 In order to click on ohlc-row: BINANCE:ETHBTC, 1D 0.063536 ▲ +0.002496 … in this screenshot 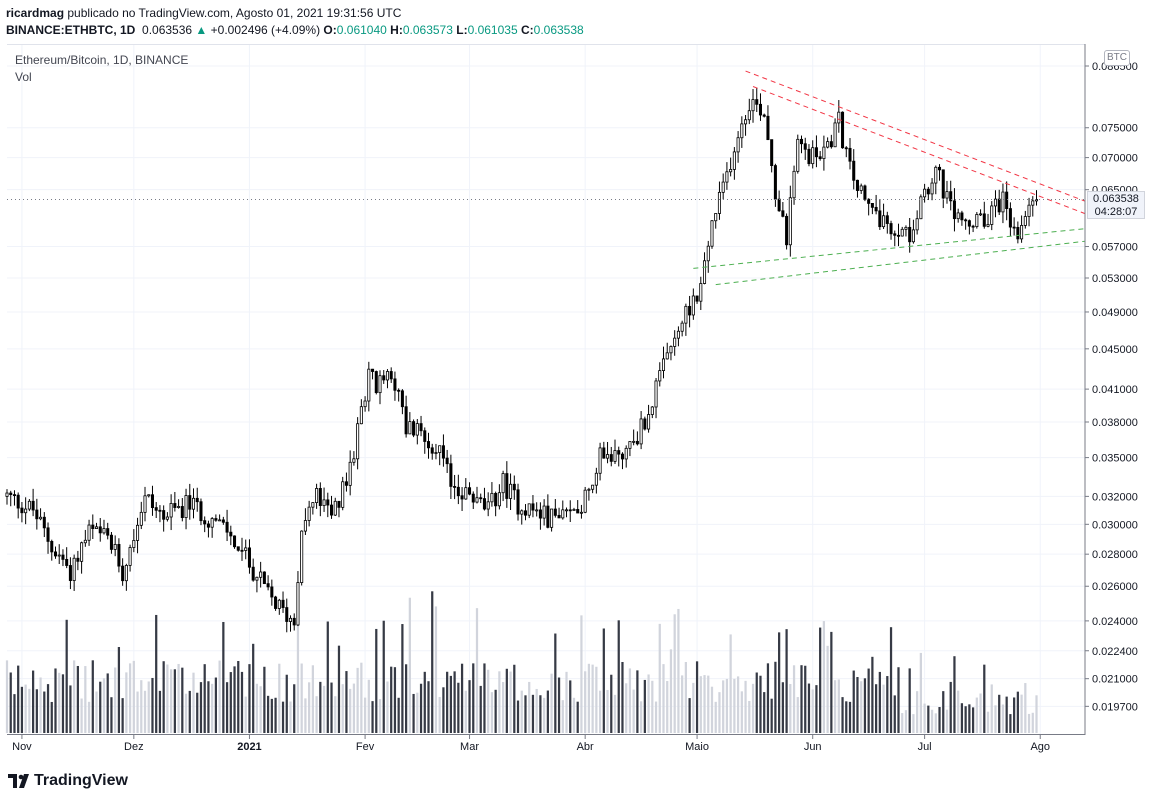, I will do `click(295, 30)`.